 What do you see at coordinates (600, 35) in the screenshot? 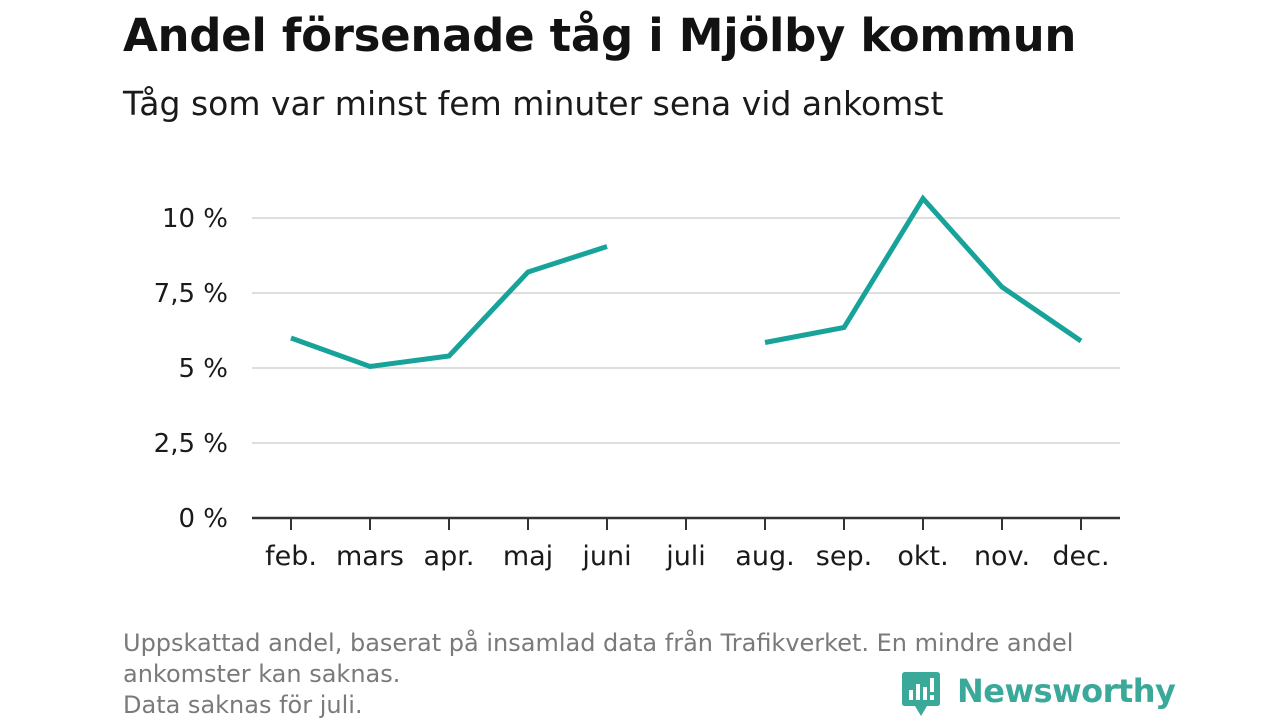
I see `chart-title: Andel försenade tåg i Mjölby kommun` at bounding box center [600, 35].